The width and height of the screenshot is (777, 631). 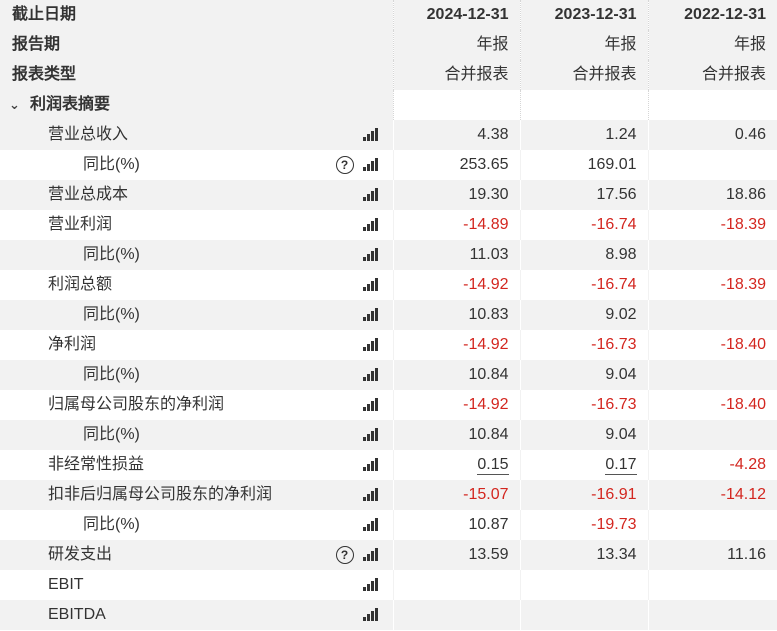 I want to click on header-type-label-cell: 报表类型, so click(x=196, y=75).